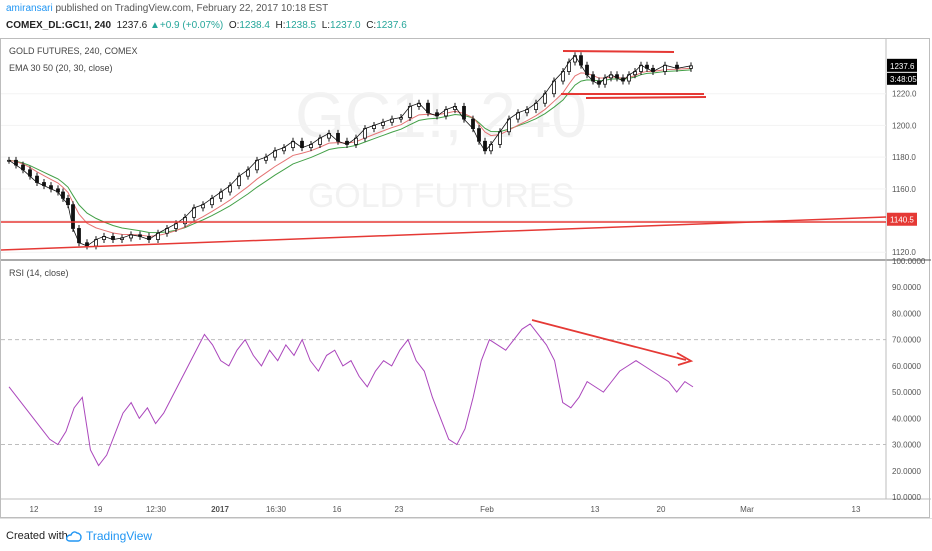  Describe the element at coordinates (904, 125) in the screenshot. I see `price-tick-label: 1200.0` at that location.